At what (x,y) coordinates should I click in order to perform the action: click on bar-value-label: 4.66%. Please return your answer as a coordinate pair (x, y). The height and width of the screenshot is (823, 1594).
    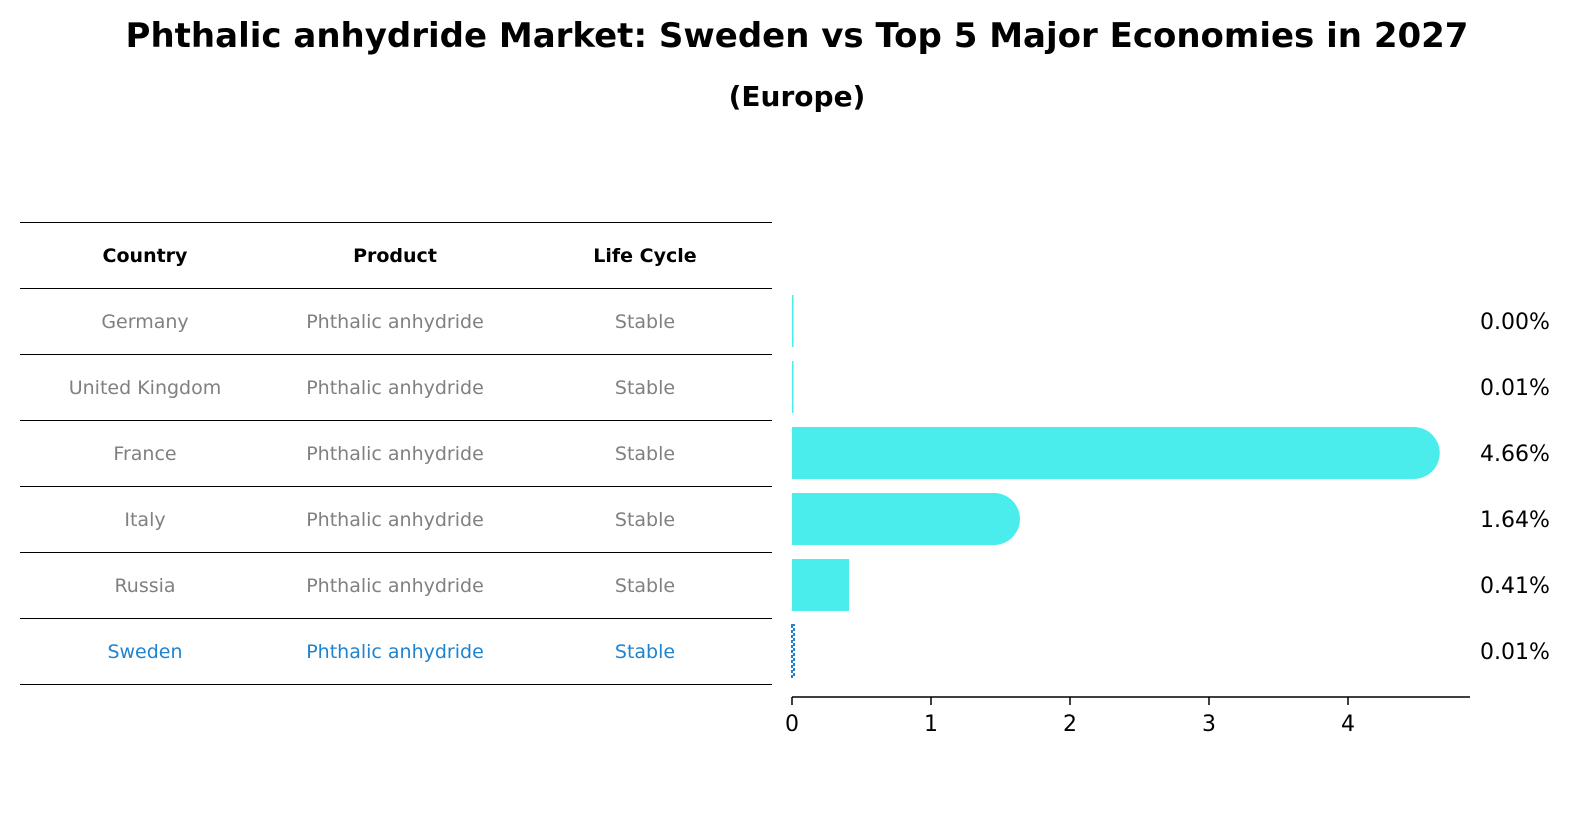
    Looking at the image, I should click on (1515, 454).